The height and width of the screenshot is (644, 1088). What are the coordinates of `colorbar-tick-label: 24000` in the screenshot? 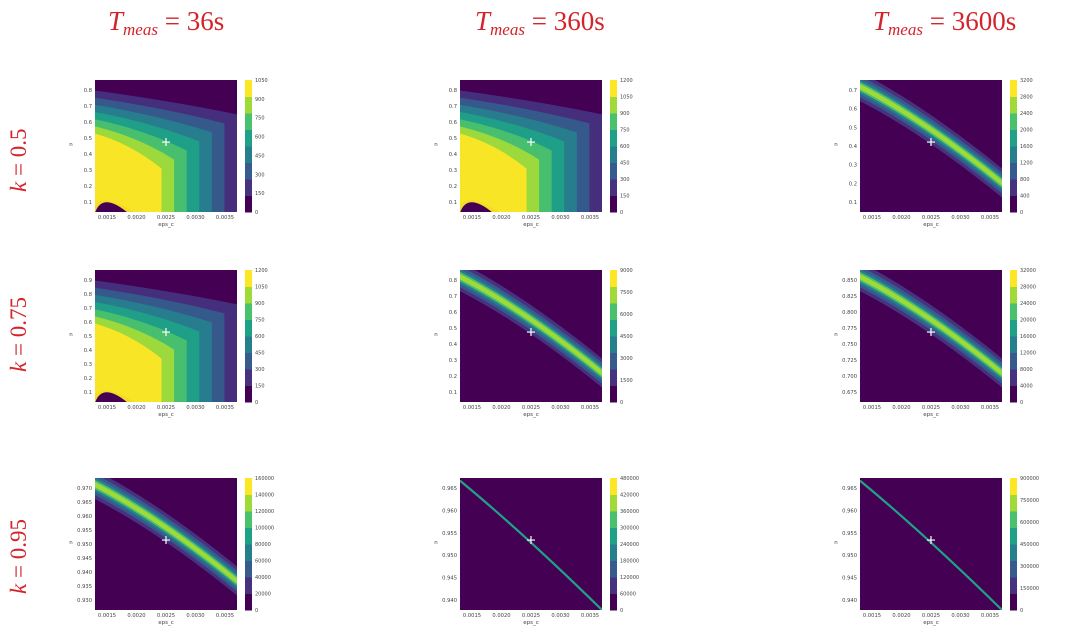 It's located at (1028, 304).